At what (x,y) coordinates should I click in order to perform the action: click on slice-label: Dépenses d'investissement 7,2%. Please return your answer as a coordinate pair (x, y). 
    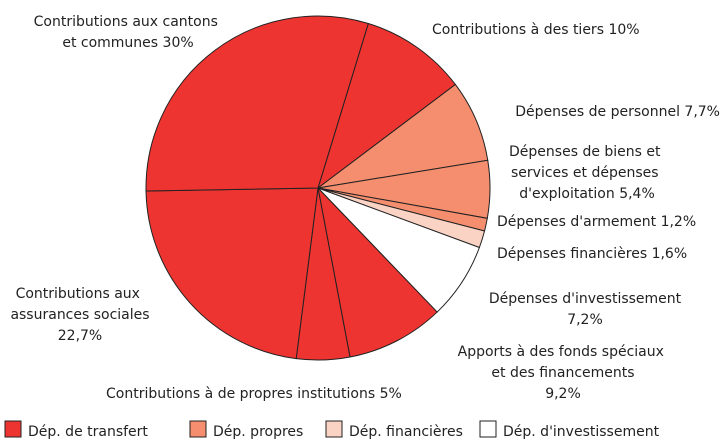
    Looking at the image, I should click on (585, 309).